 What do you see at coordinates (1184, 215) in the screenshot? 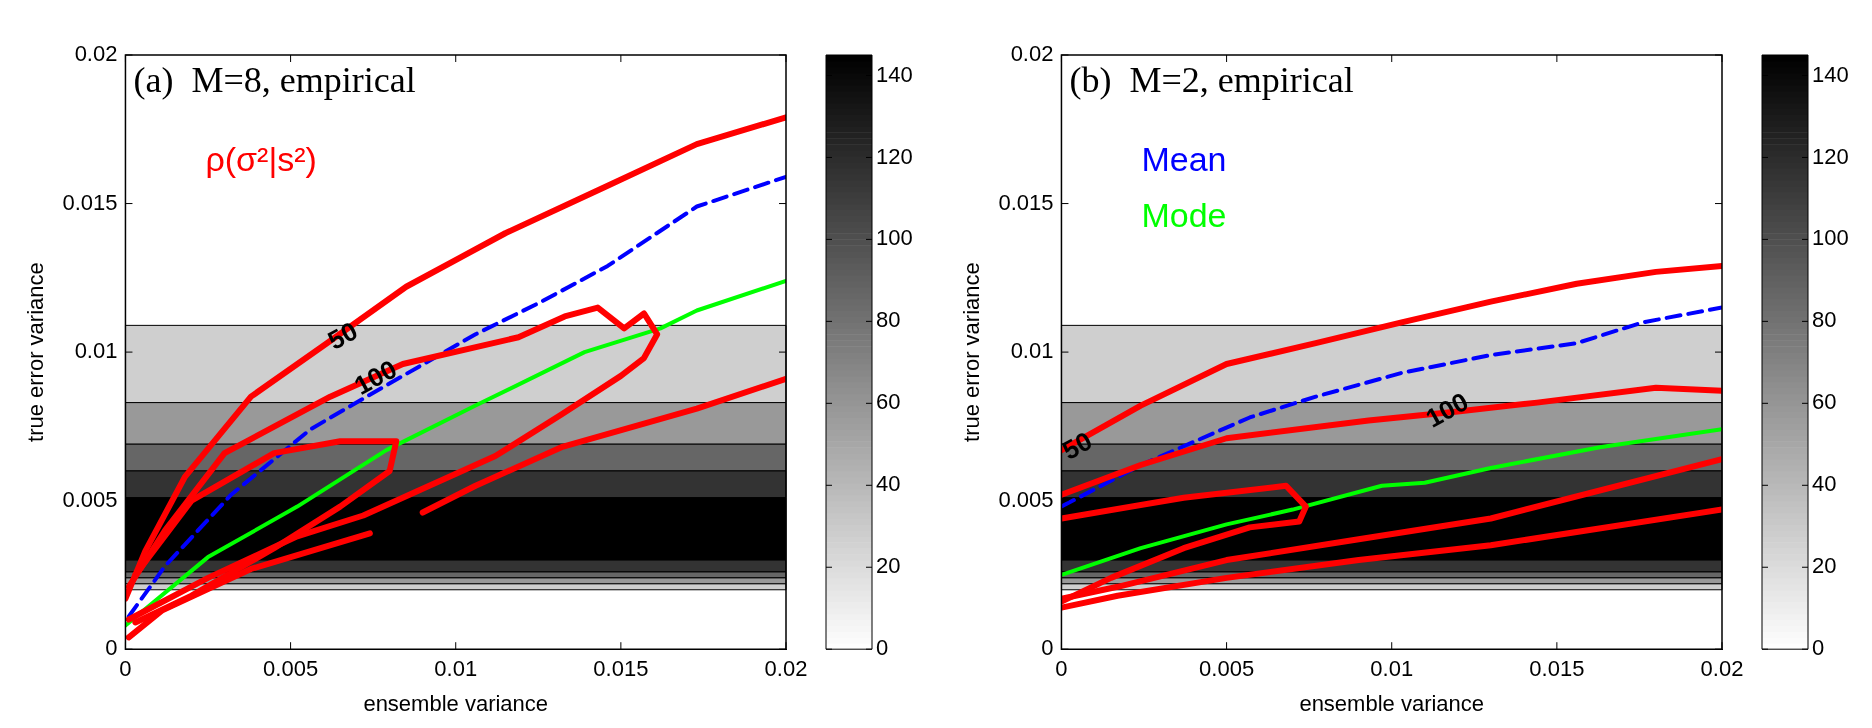
I see `text: Mode` at bounding box center [1184, 215].